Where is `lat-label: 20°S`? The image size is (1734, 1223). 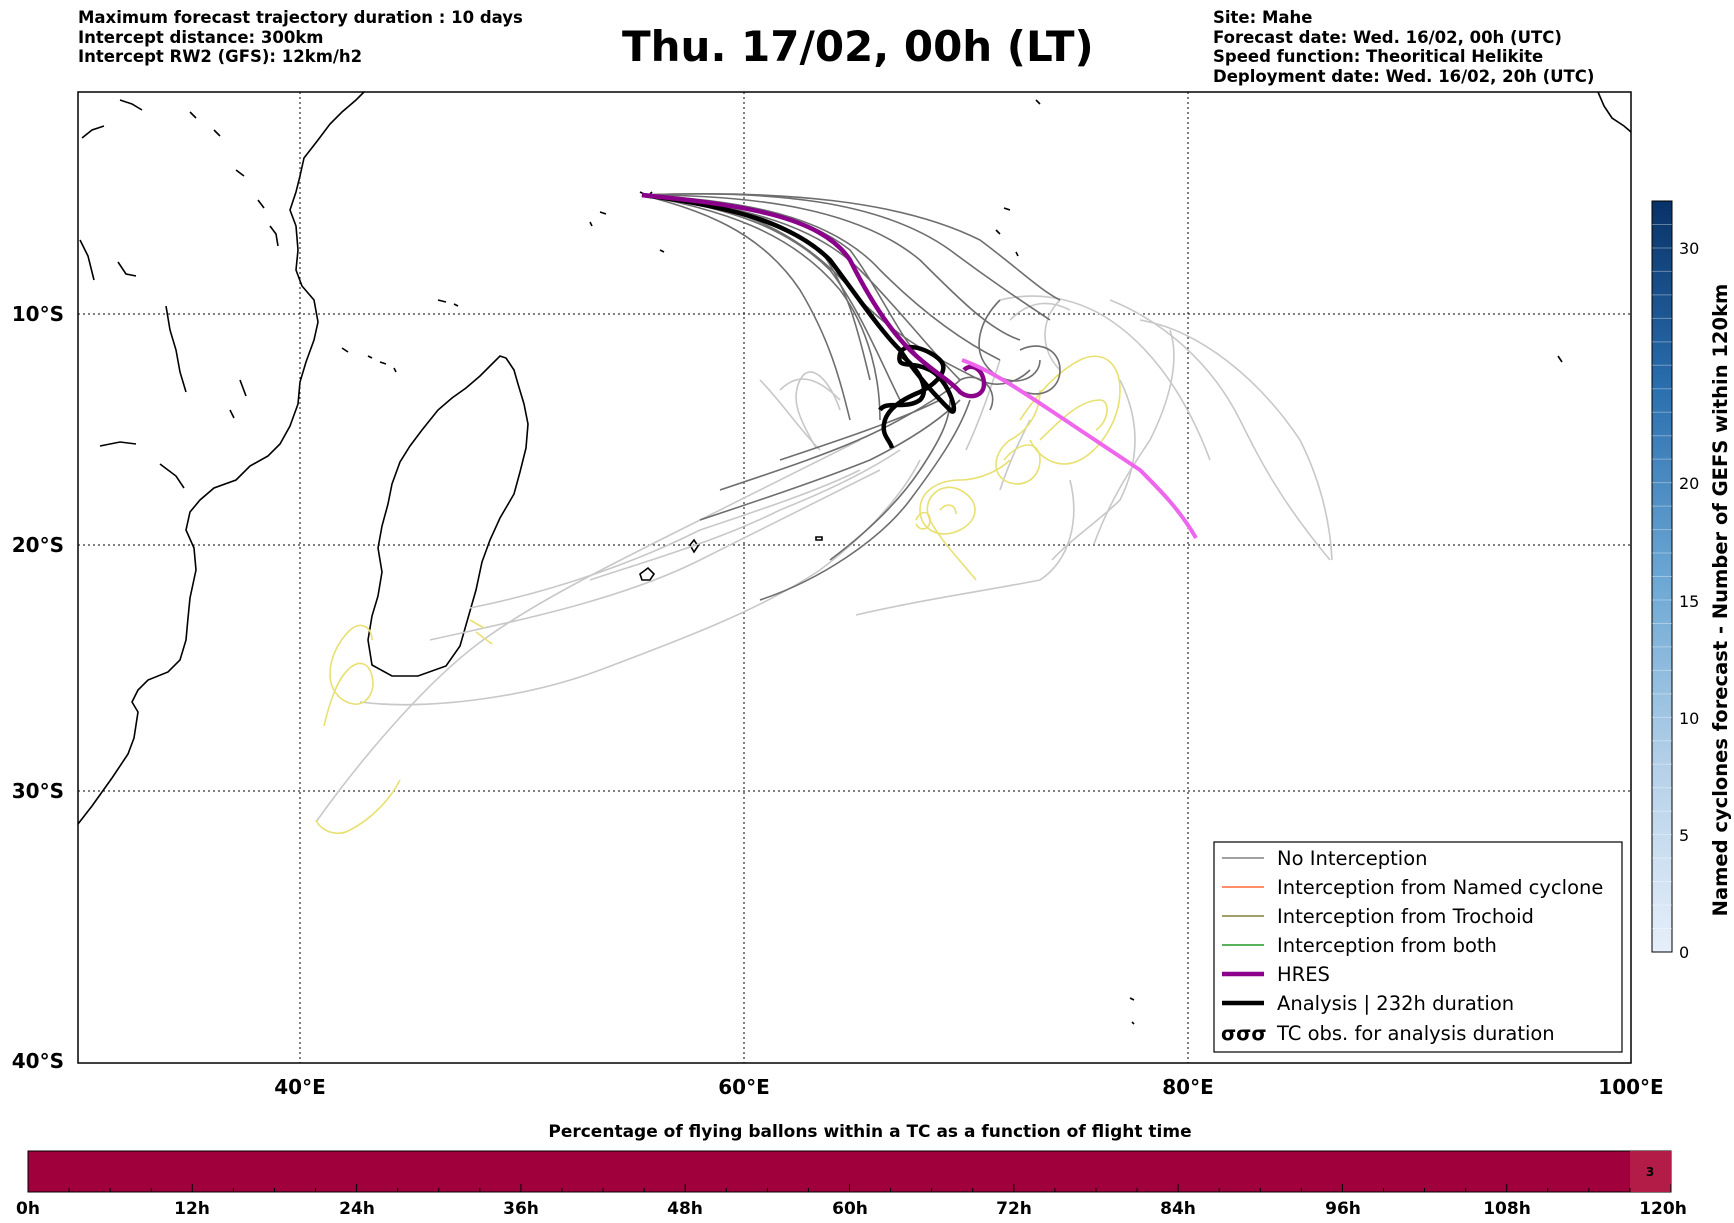
lat-label: 20°S is located at coordinates (38, 545).